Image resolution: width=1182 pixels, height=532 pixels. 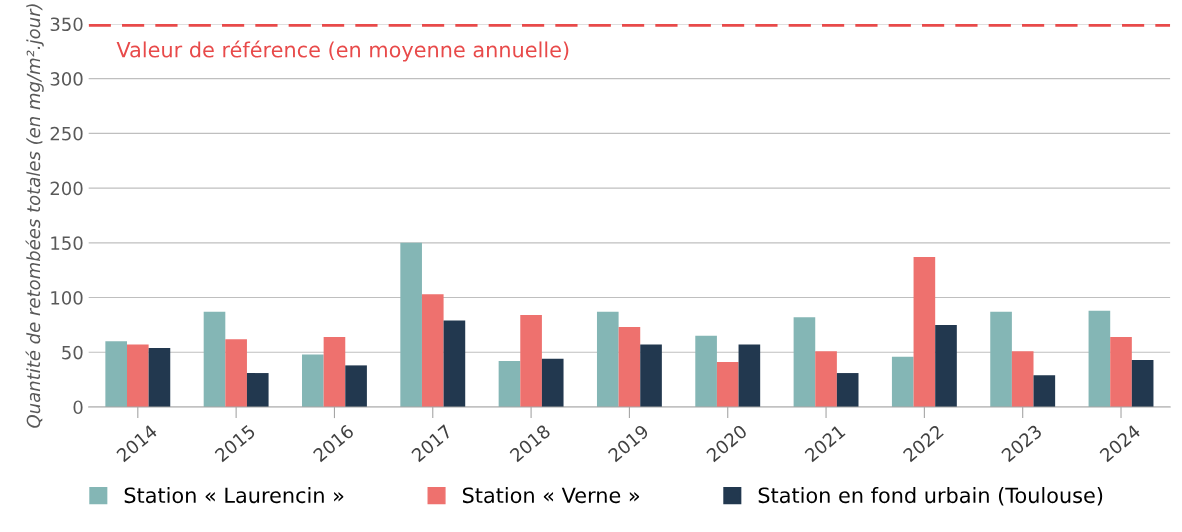 I want to click on y-tick-label: 250, so click(x=66, y=133).